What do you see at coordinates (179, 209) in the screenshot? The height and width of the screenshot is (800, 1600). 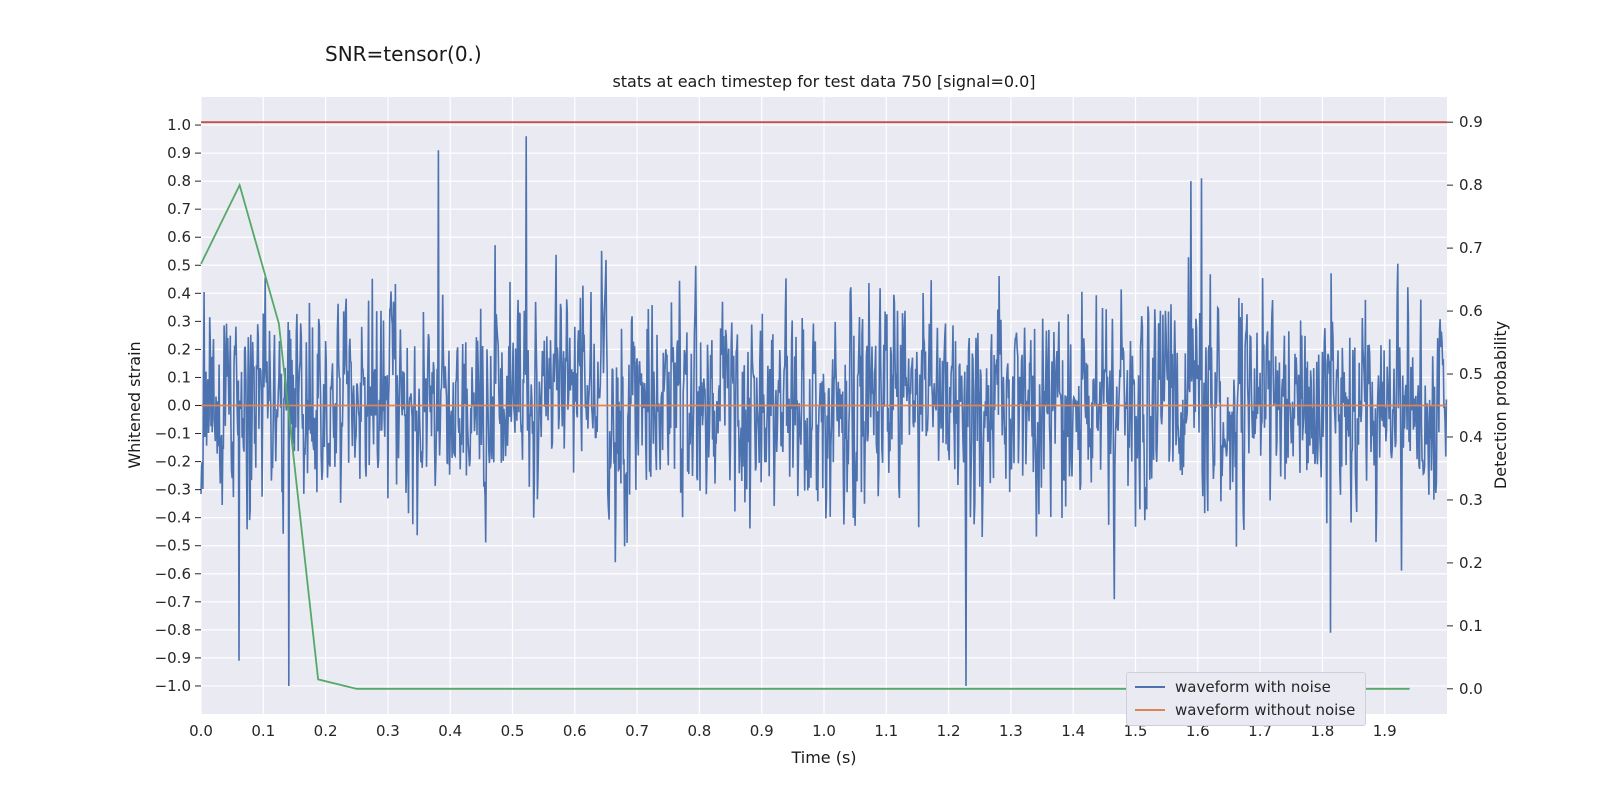 I see `y-tick-label: 0.7` at bounding box center [179, 209].